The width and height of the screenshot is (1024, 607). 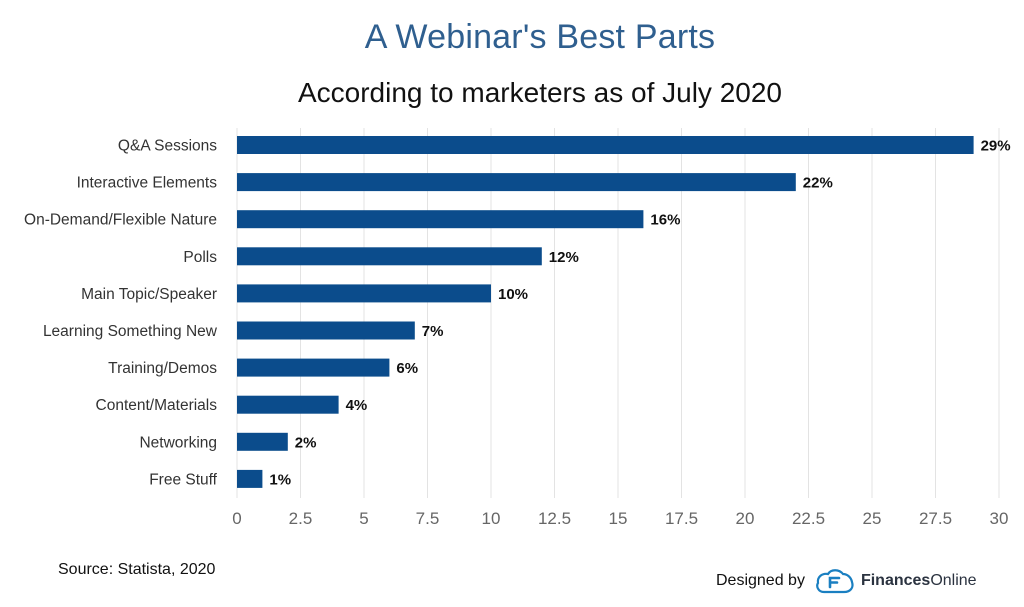 What do you see at coordinates (564, 257) in the screenshot?
I see `data-label: 12%` at bounding box center [564, 257].